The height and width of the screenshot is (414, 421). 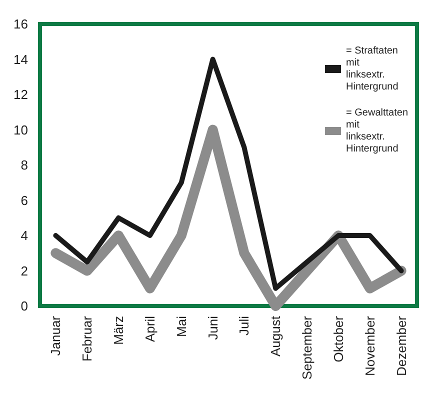 What do you see at coordinates (56, 335) in the screenshot?
I see `x-tick-label: Januar` at bounding box center [56, 335].